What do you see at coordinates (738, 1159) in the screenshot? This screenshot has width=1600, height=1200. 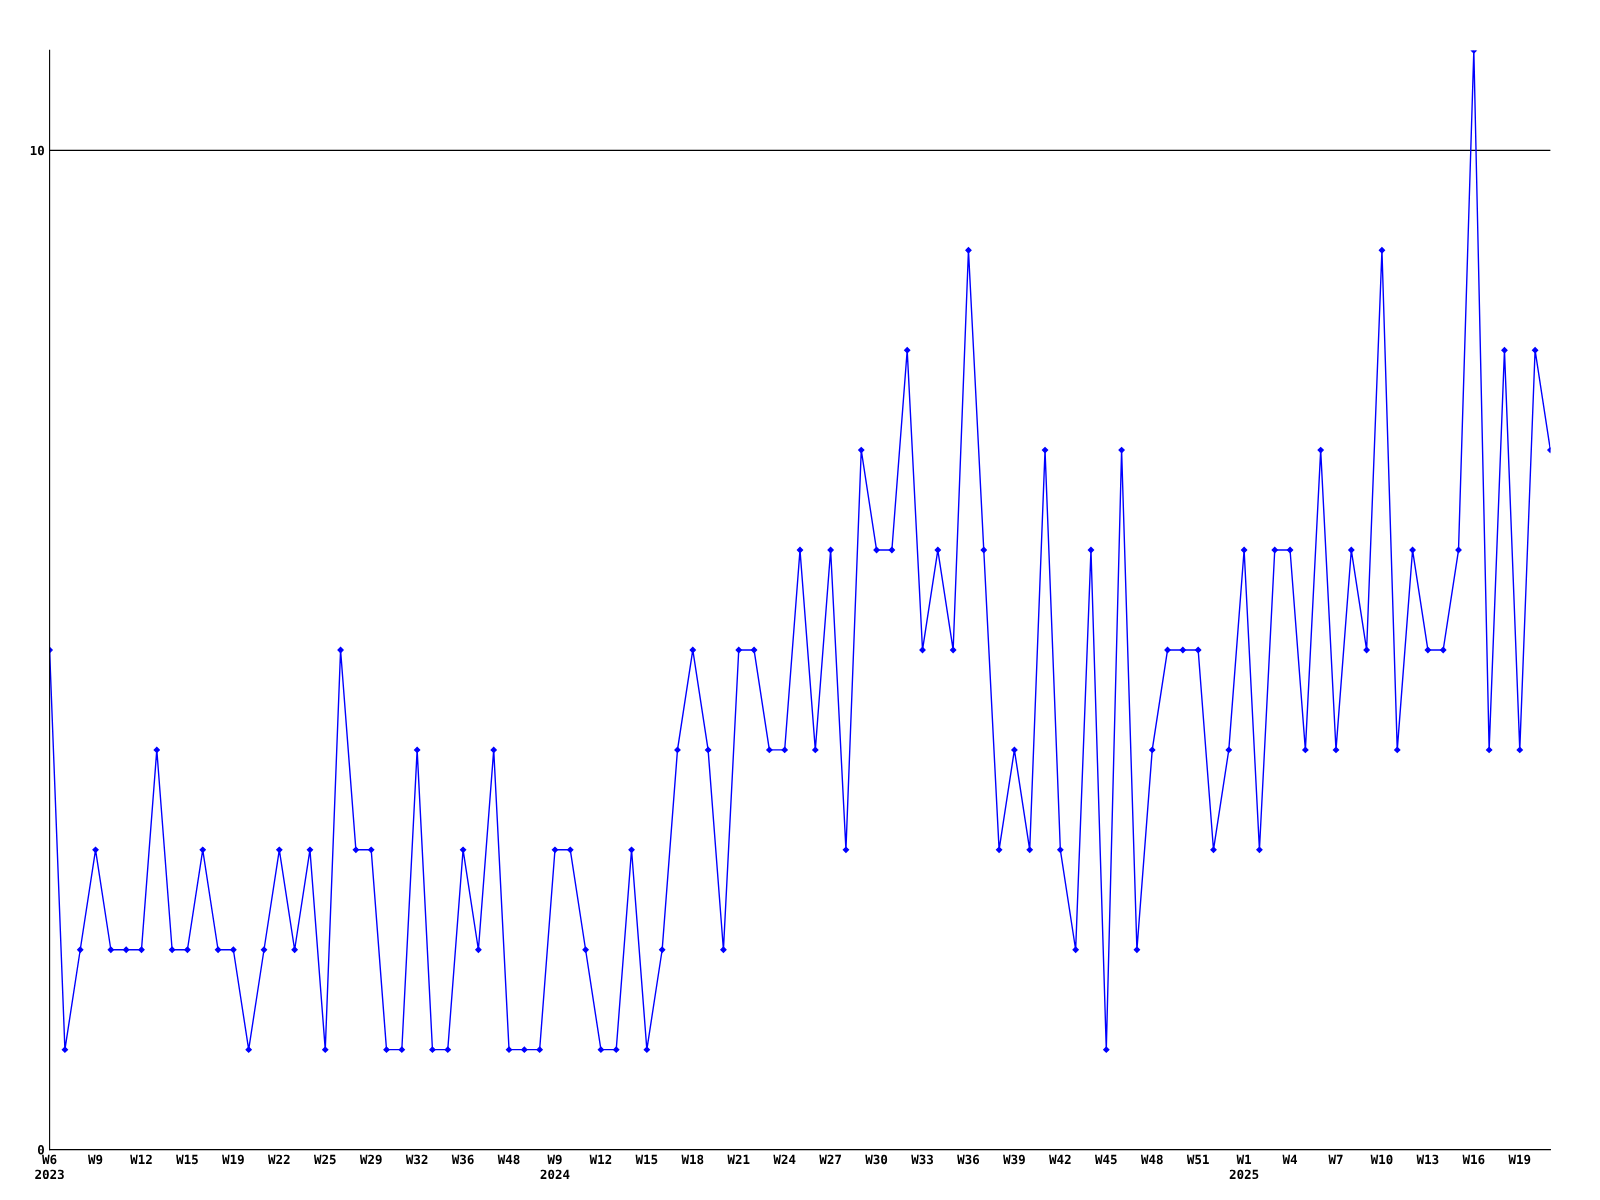 I see `x-tick-label: W21` at bounding box center [738, 1159].